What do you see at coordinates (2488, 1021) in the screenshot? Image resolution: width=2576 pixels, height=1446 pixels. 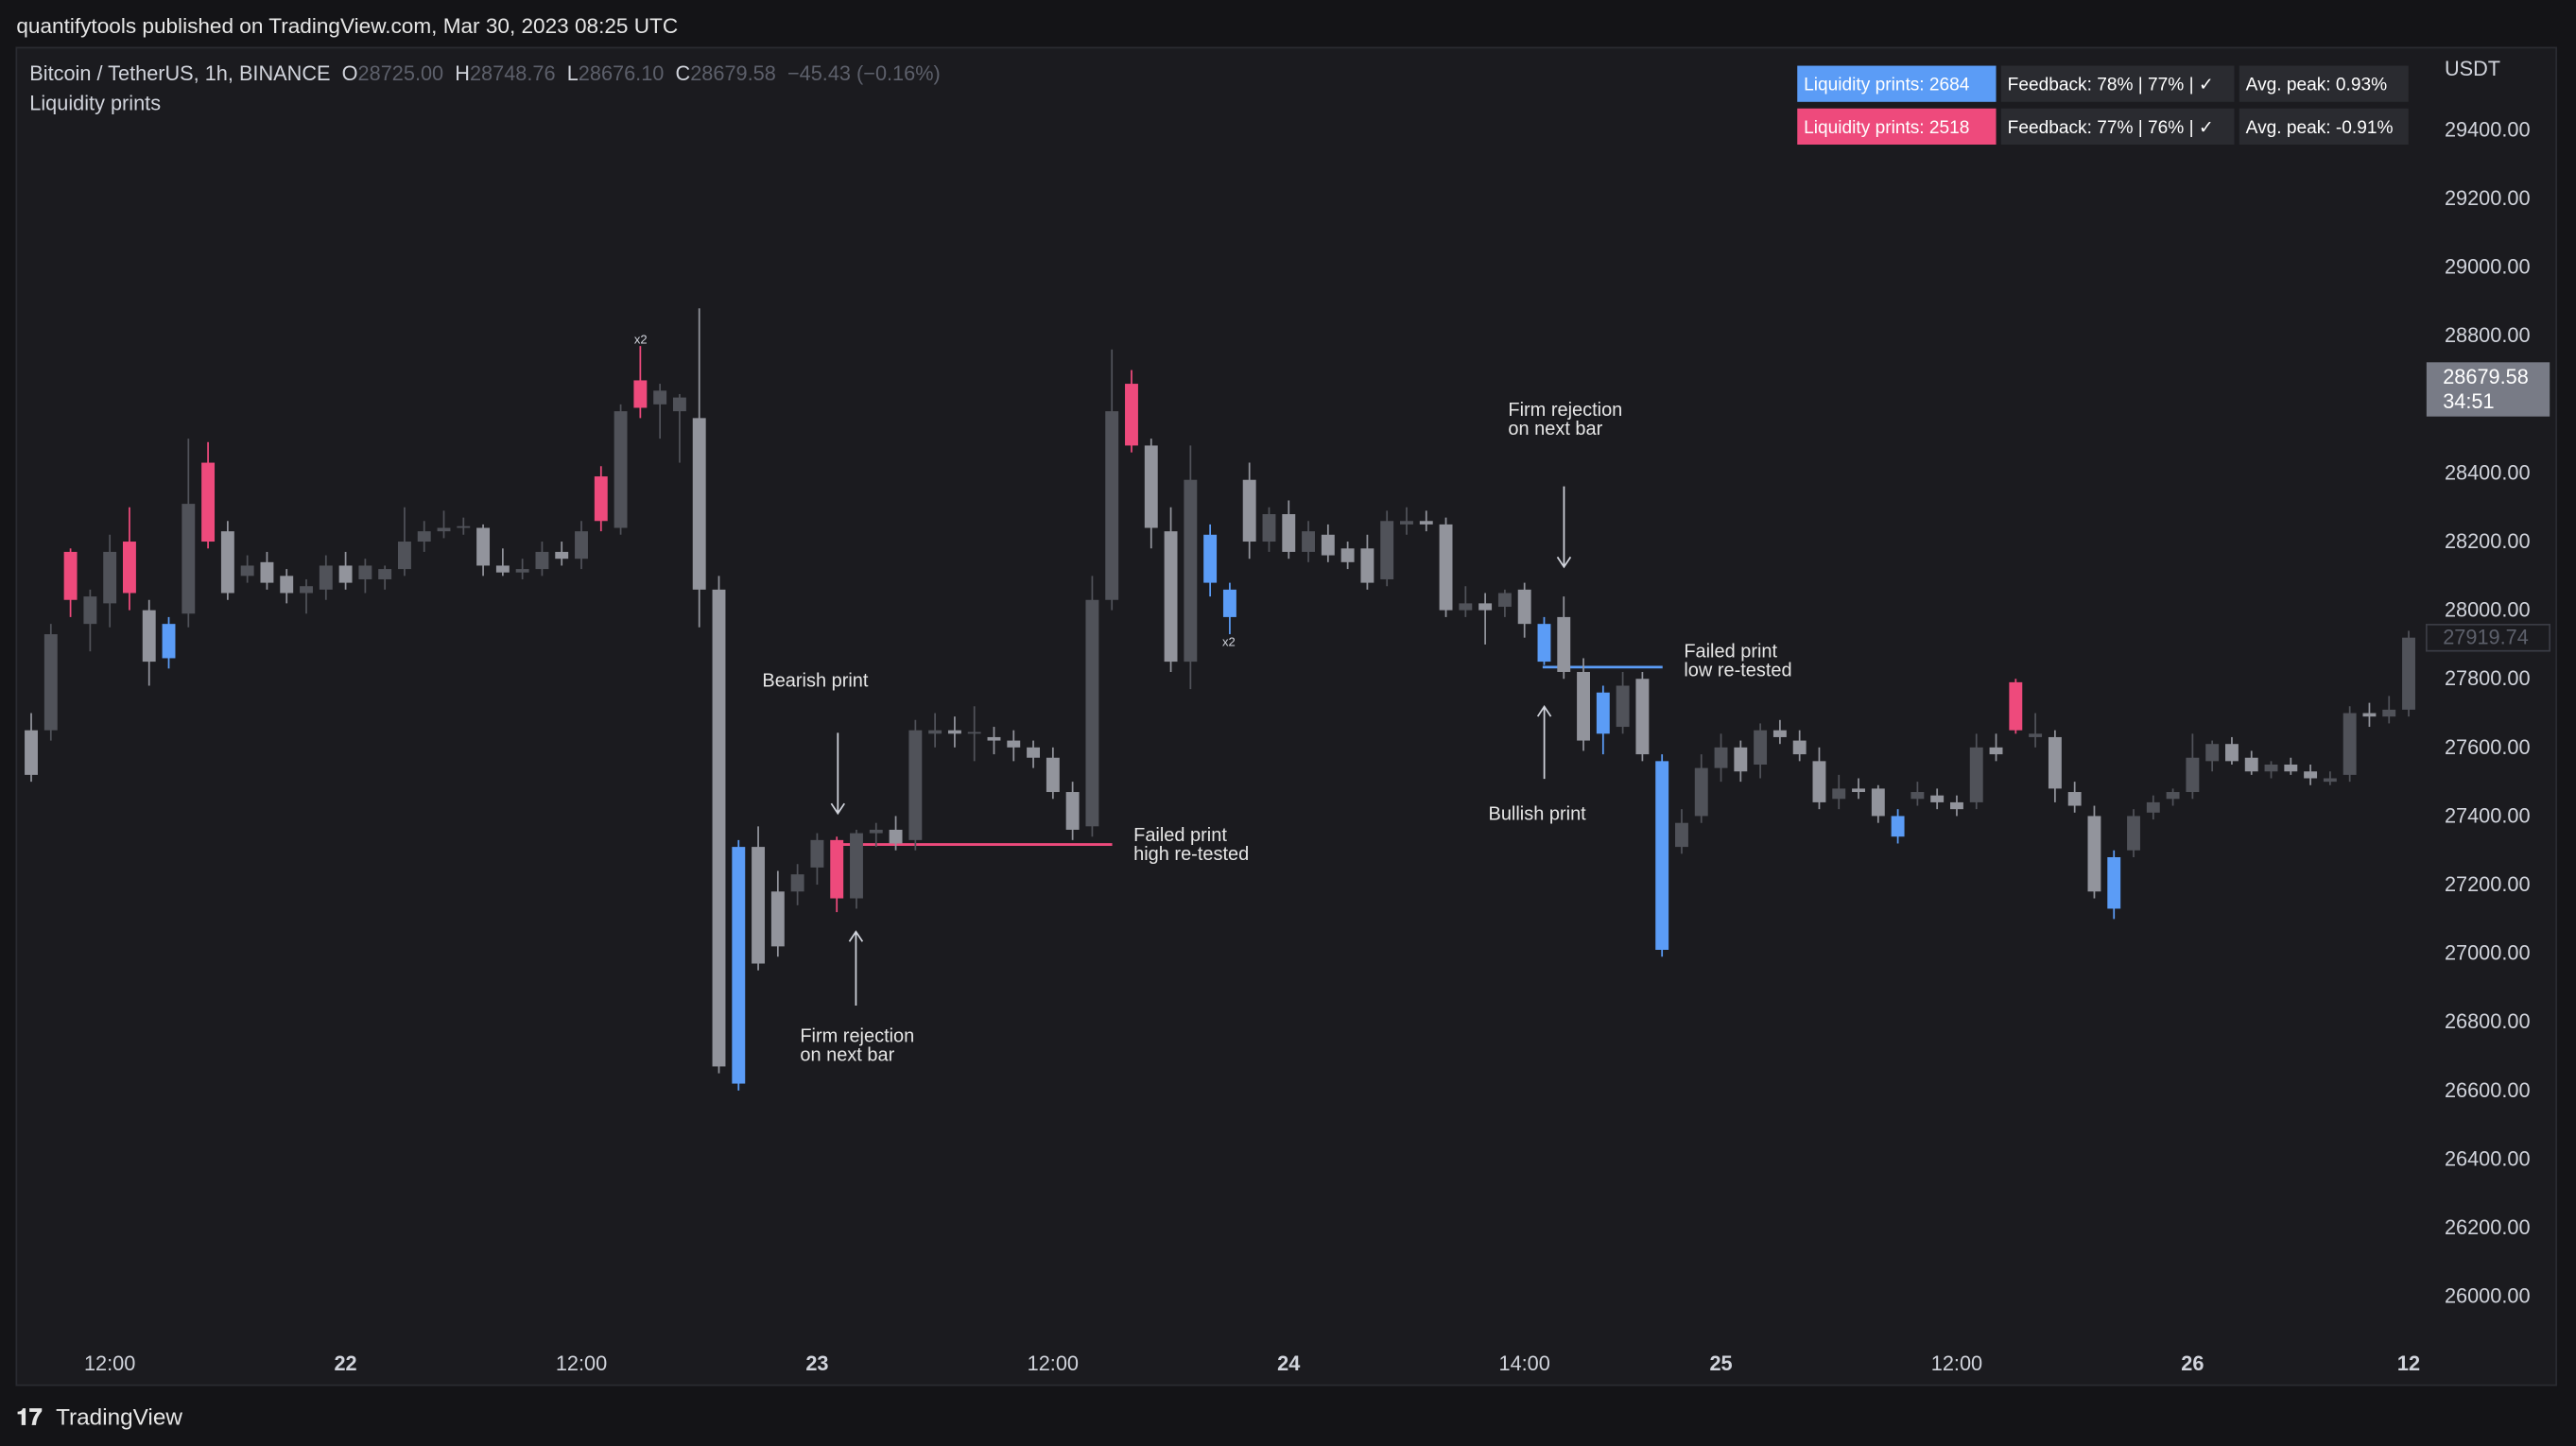 I see `y-tick-label: 26800.00` at bounding box center [2488, 1021].